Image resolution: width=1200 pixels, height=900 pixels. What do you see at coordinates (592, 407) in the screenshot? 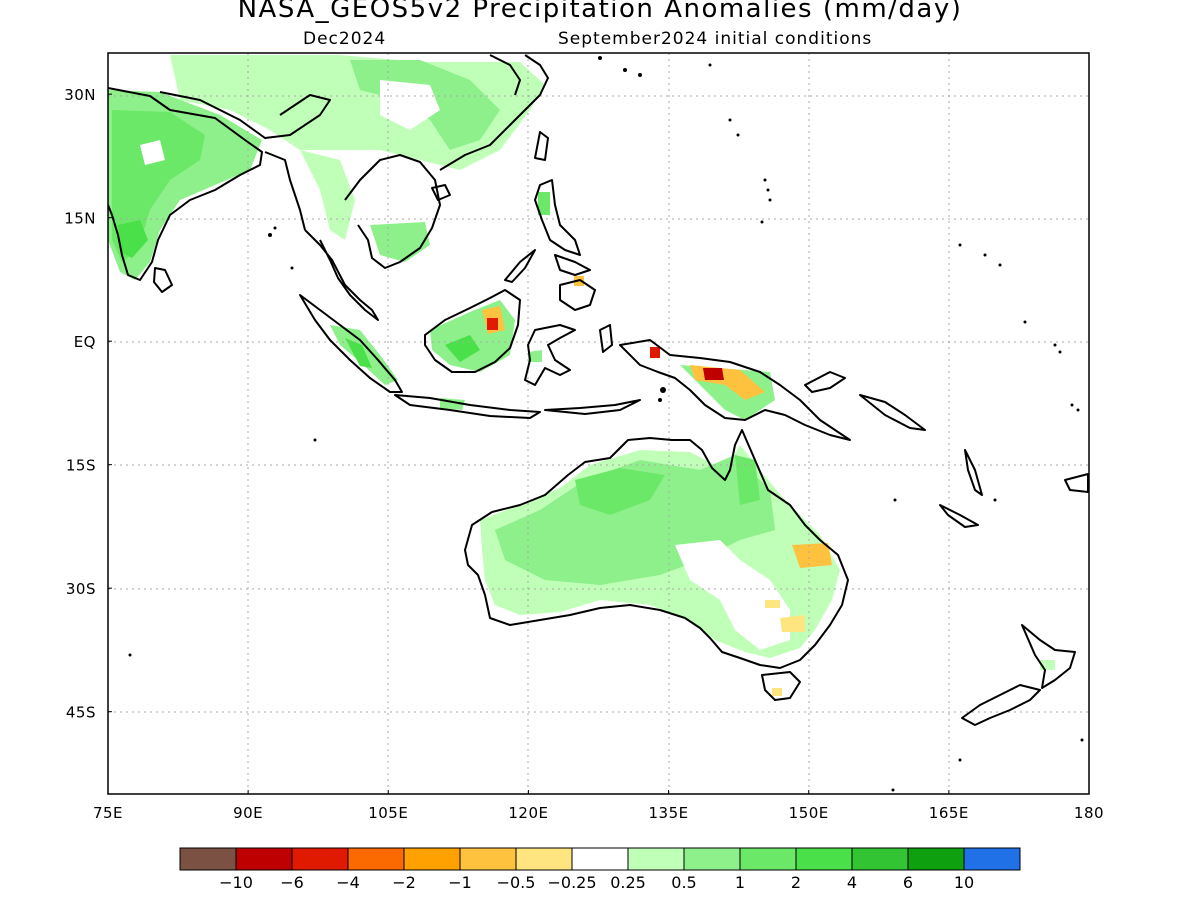
I see `coast-lesser-sunda` at bounding box center [592, 407].